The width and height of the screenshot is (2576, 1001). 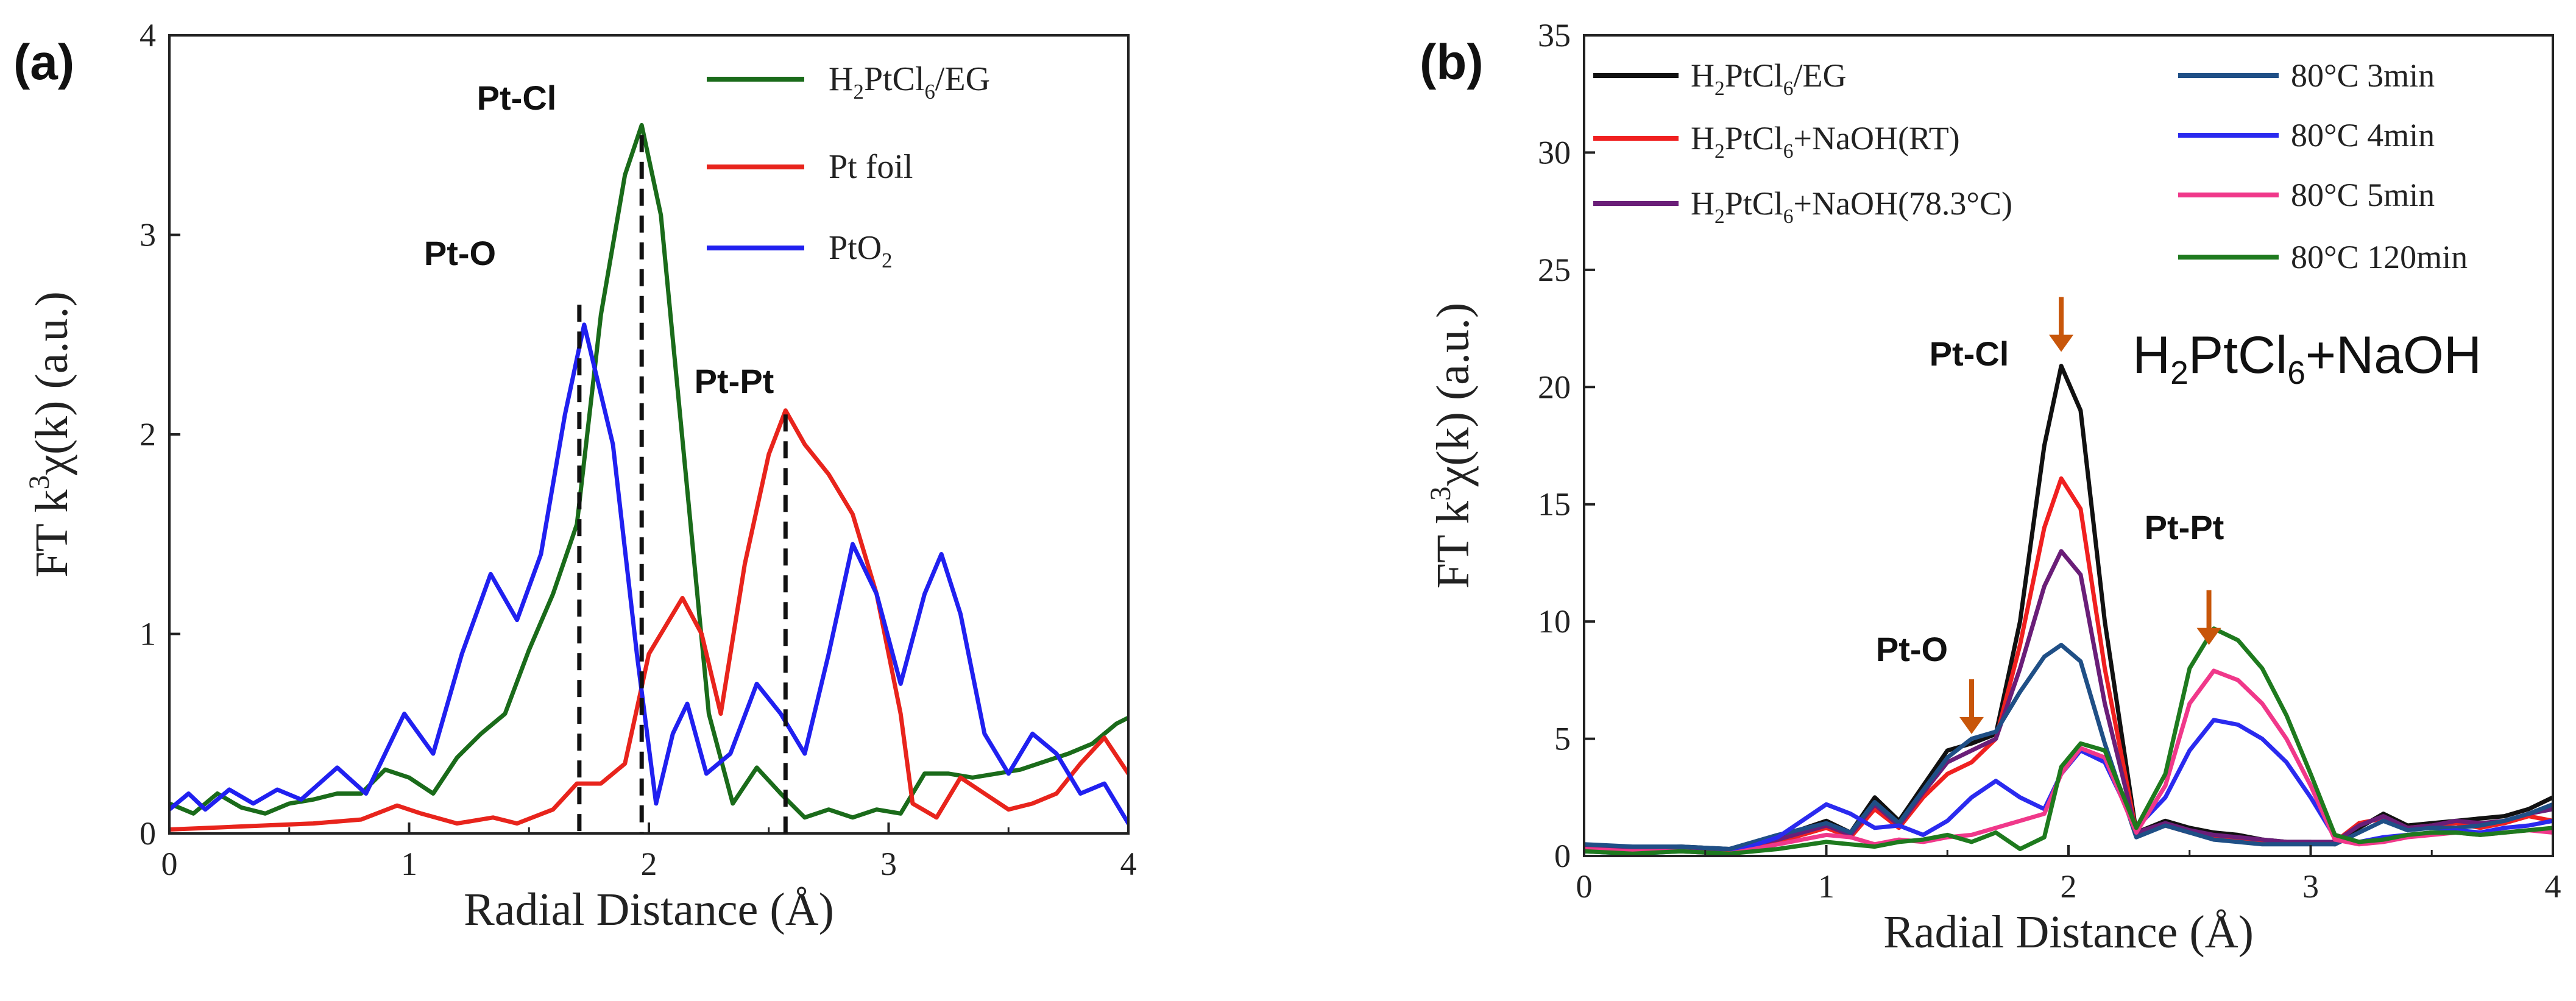 What do you see at coordinates (148, 35) in the screenshot?
I see `y-tick-label: 4` at bounding box center [148, 35].